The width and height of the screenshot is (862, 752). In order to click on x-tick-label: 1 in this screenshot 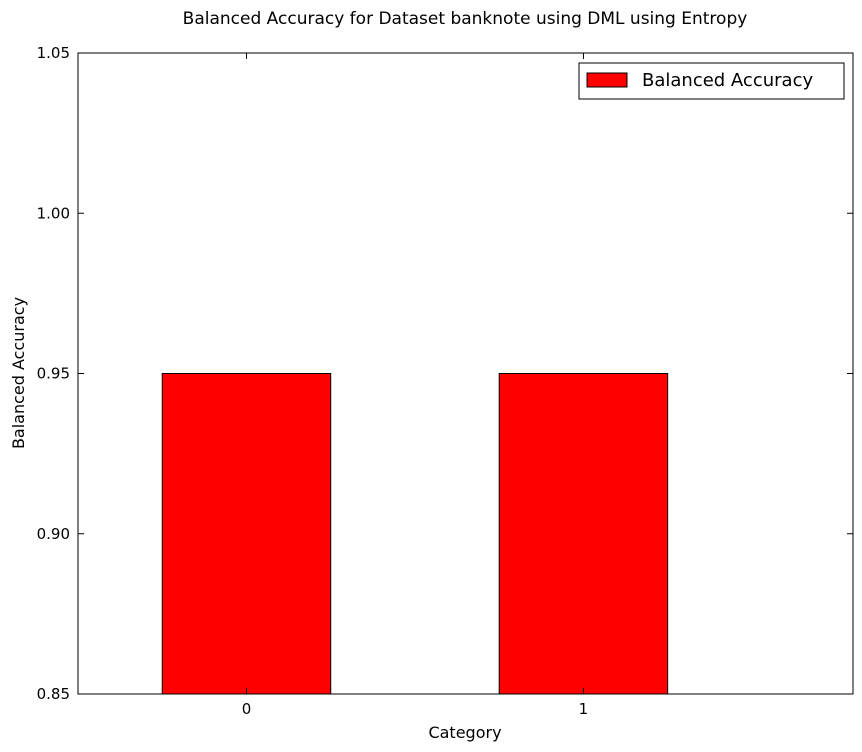, I will do `click(584, 709)`.